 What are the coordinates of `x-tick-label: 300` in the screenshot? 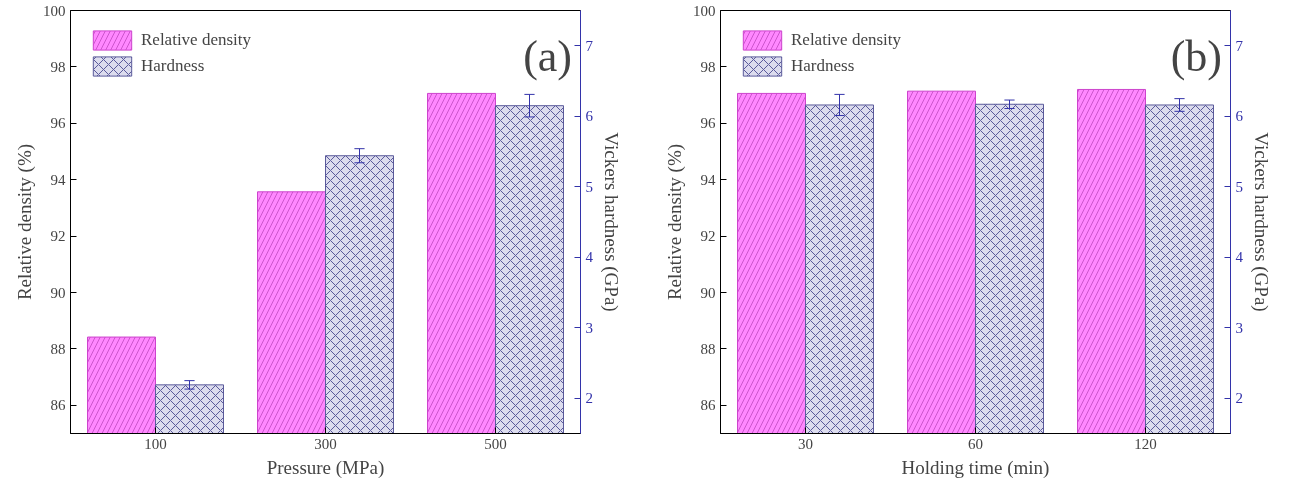 It's located at (325, 443).